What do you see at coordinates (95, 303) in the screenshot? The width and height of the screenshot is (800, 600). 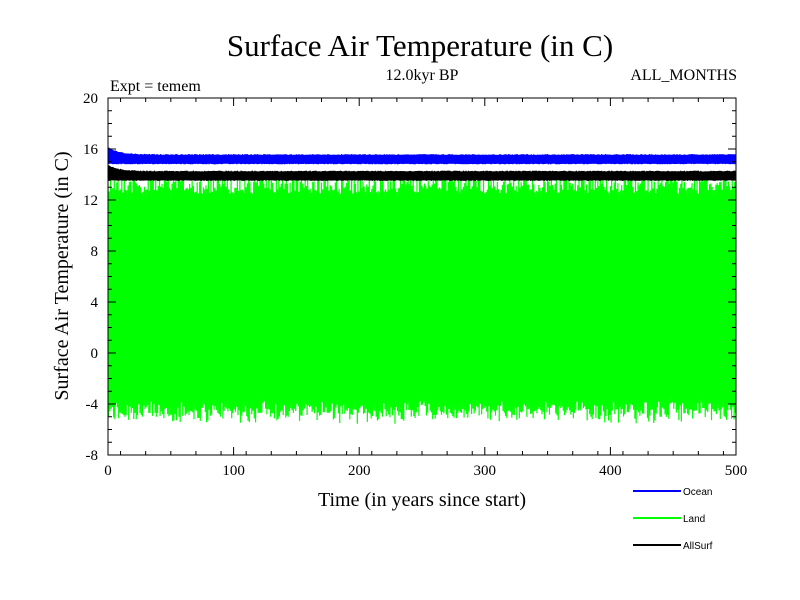 I see `y-tick-label: 4` at bounding box center [95, 303].